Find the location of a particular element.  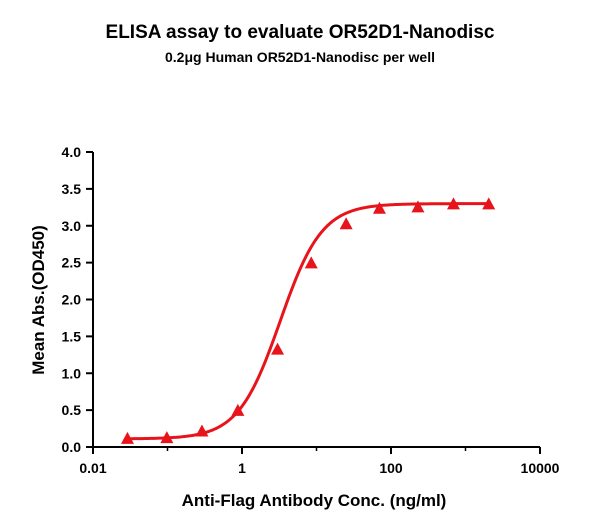

x-tick-label: 1 is located at coordinates (242, 468).